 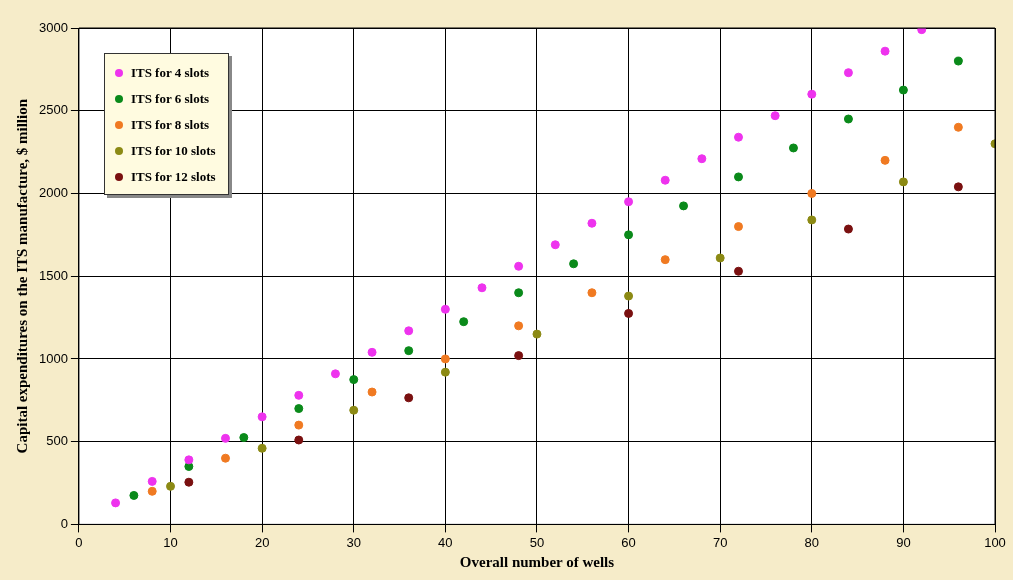 I want to click on y-axis-title: Capital expenditures on the ITS manufacture, $ million, so click(x=21, y=276).